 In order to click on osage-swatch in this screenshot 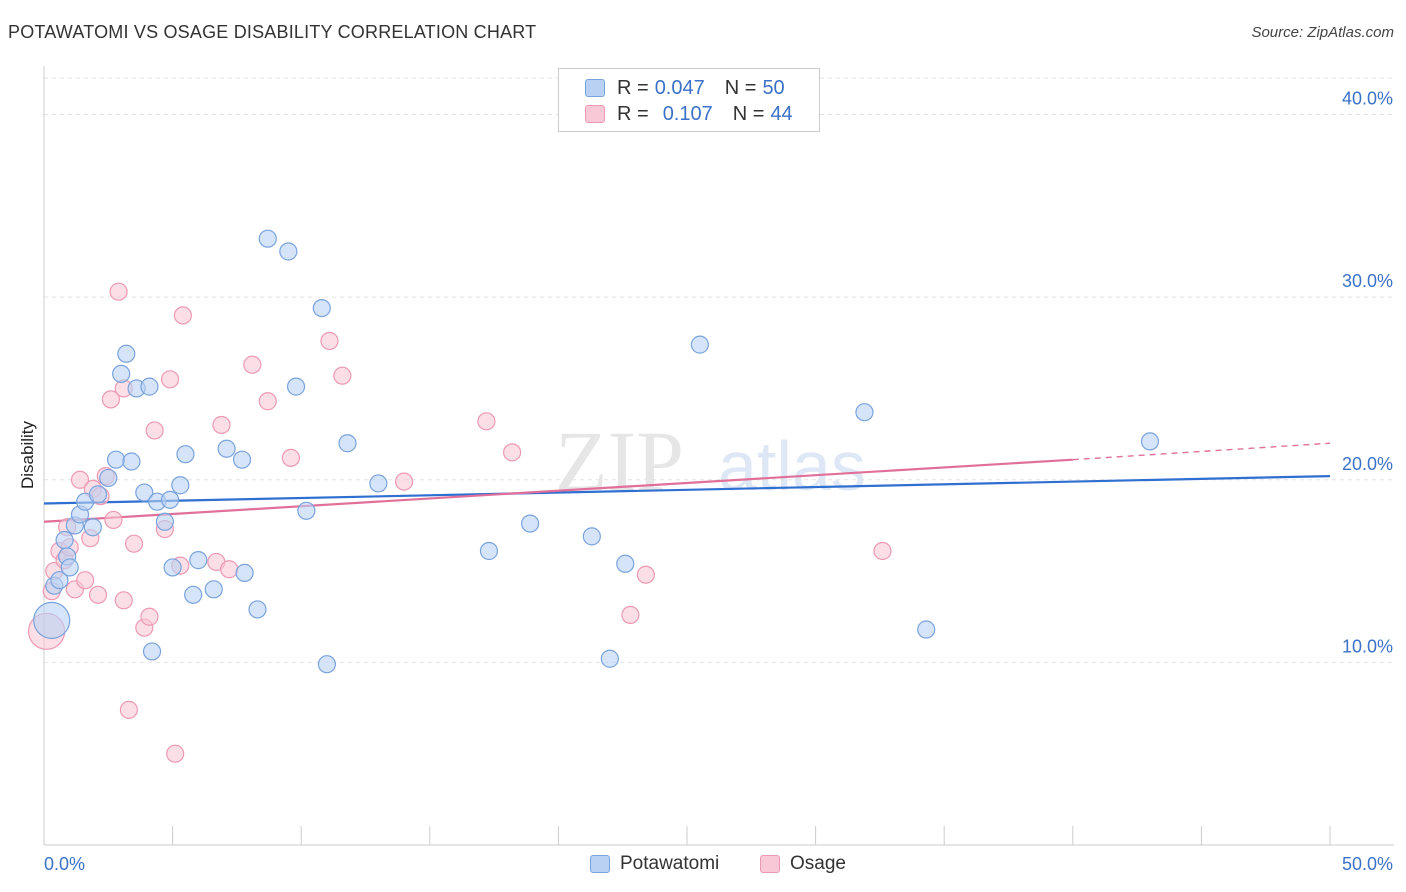, I will do `click(595, 114)`.